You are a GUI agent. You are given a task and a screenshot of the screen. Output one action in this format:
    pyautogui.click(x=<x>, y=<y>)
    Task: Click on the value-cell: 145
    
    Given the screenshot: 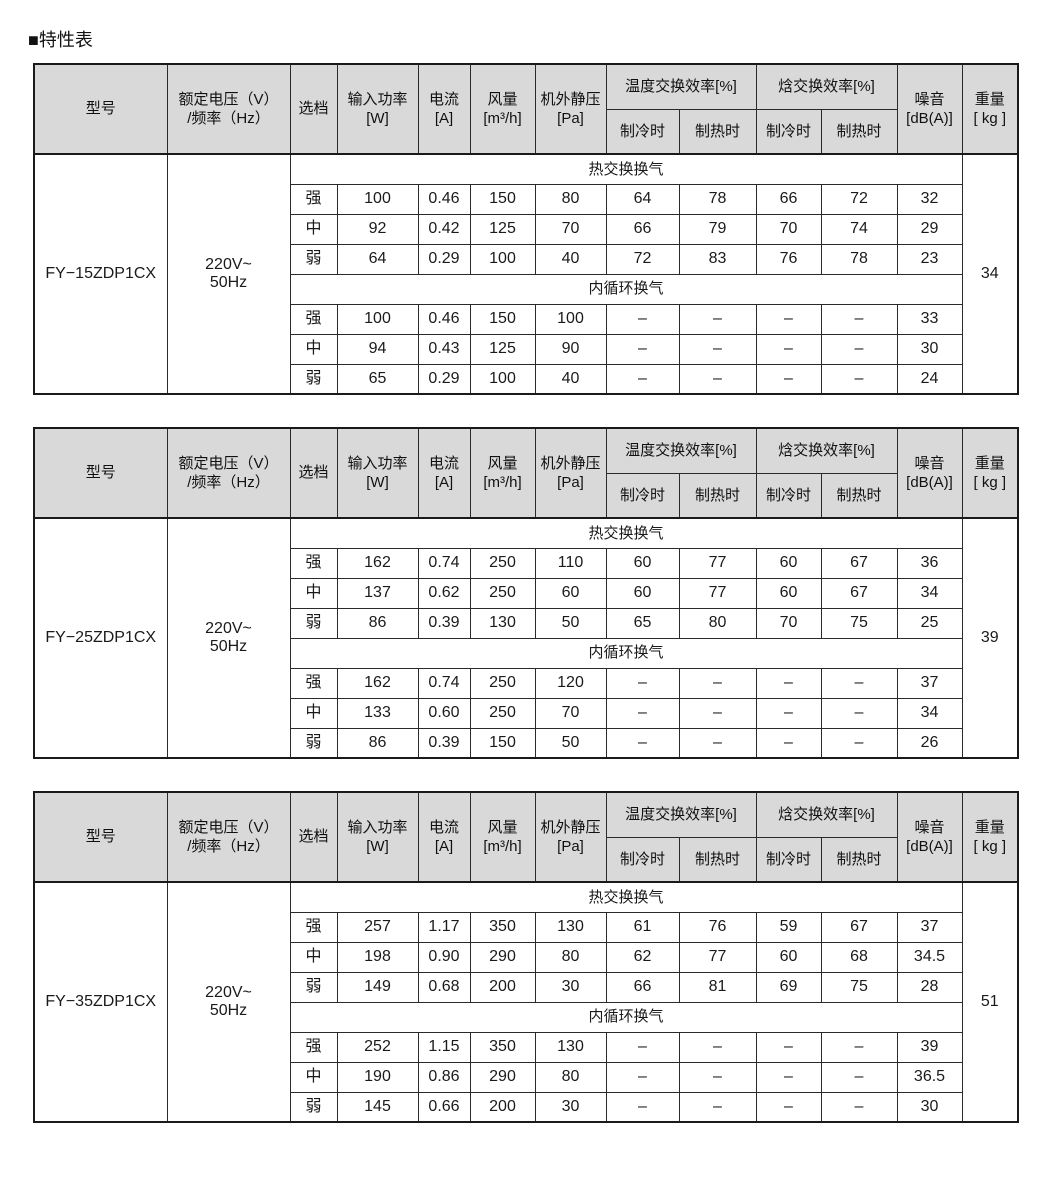 What is the action you would take?
    pyautogui.click(x=377, y=1107)
    